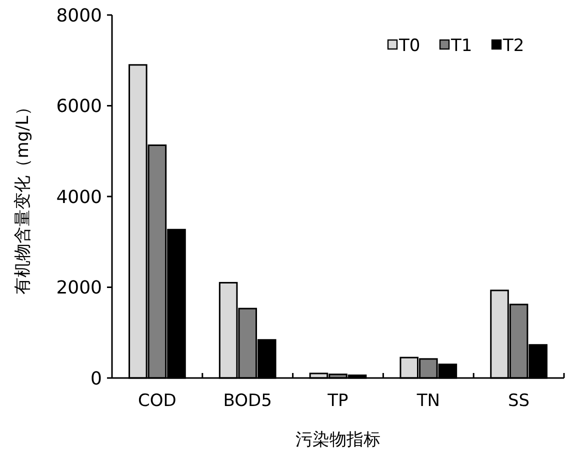 Image resolution: width=574 pixels, height=455 pixels. What do you see at coordinates (96, 379) in the screenshot?
I see `y-tick-label: 0` at bounding box center [96, 379].